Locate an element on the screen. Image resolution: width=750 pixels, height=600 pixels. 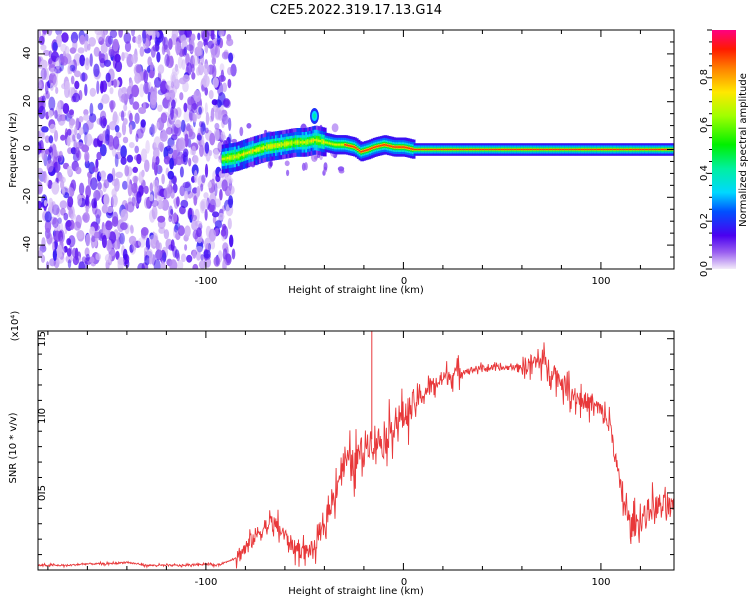
spectrogram-x-tick-label: -100 is located at coordinates (206, 281).